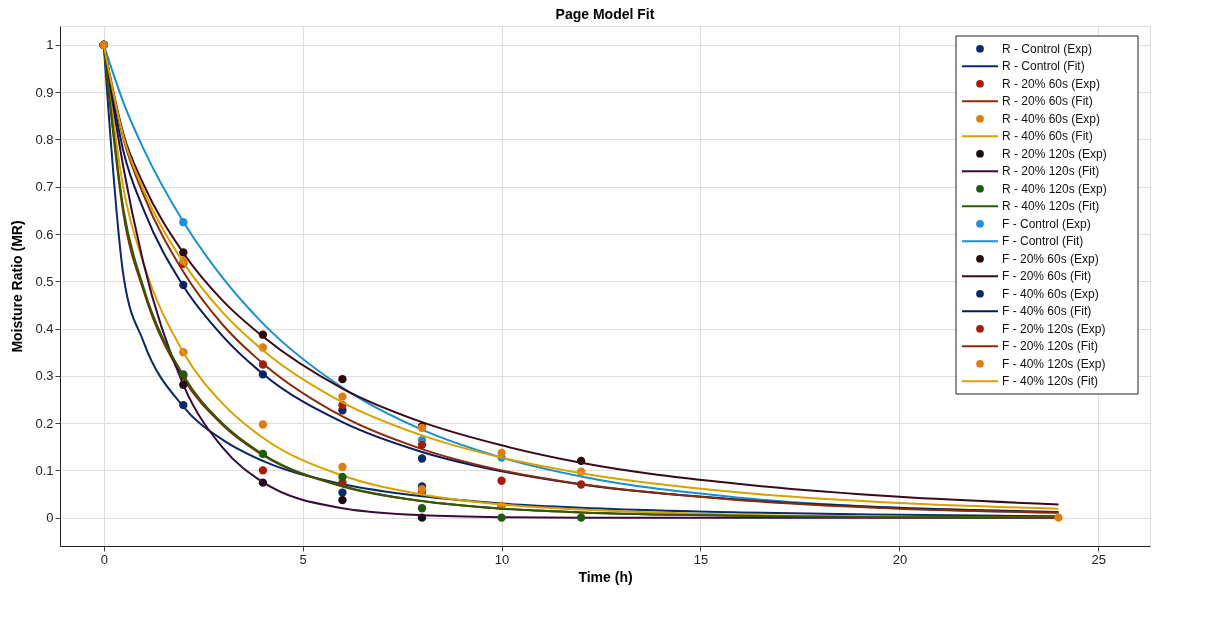  I want to click on y-tick-label: 0.7, so click(44, 187).